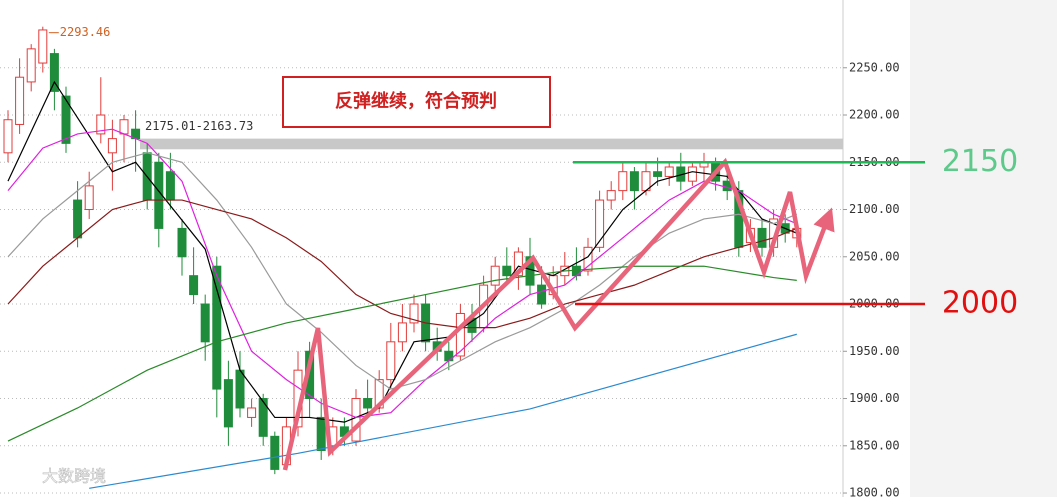 This screenshot has height=497, width=1057. What do you see at coordinates (983, 248) in the screenshot?
I see `side-panel` at bounding box center [983, 248].